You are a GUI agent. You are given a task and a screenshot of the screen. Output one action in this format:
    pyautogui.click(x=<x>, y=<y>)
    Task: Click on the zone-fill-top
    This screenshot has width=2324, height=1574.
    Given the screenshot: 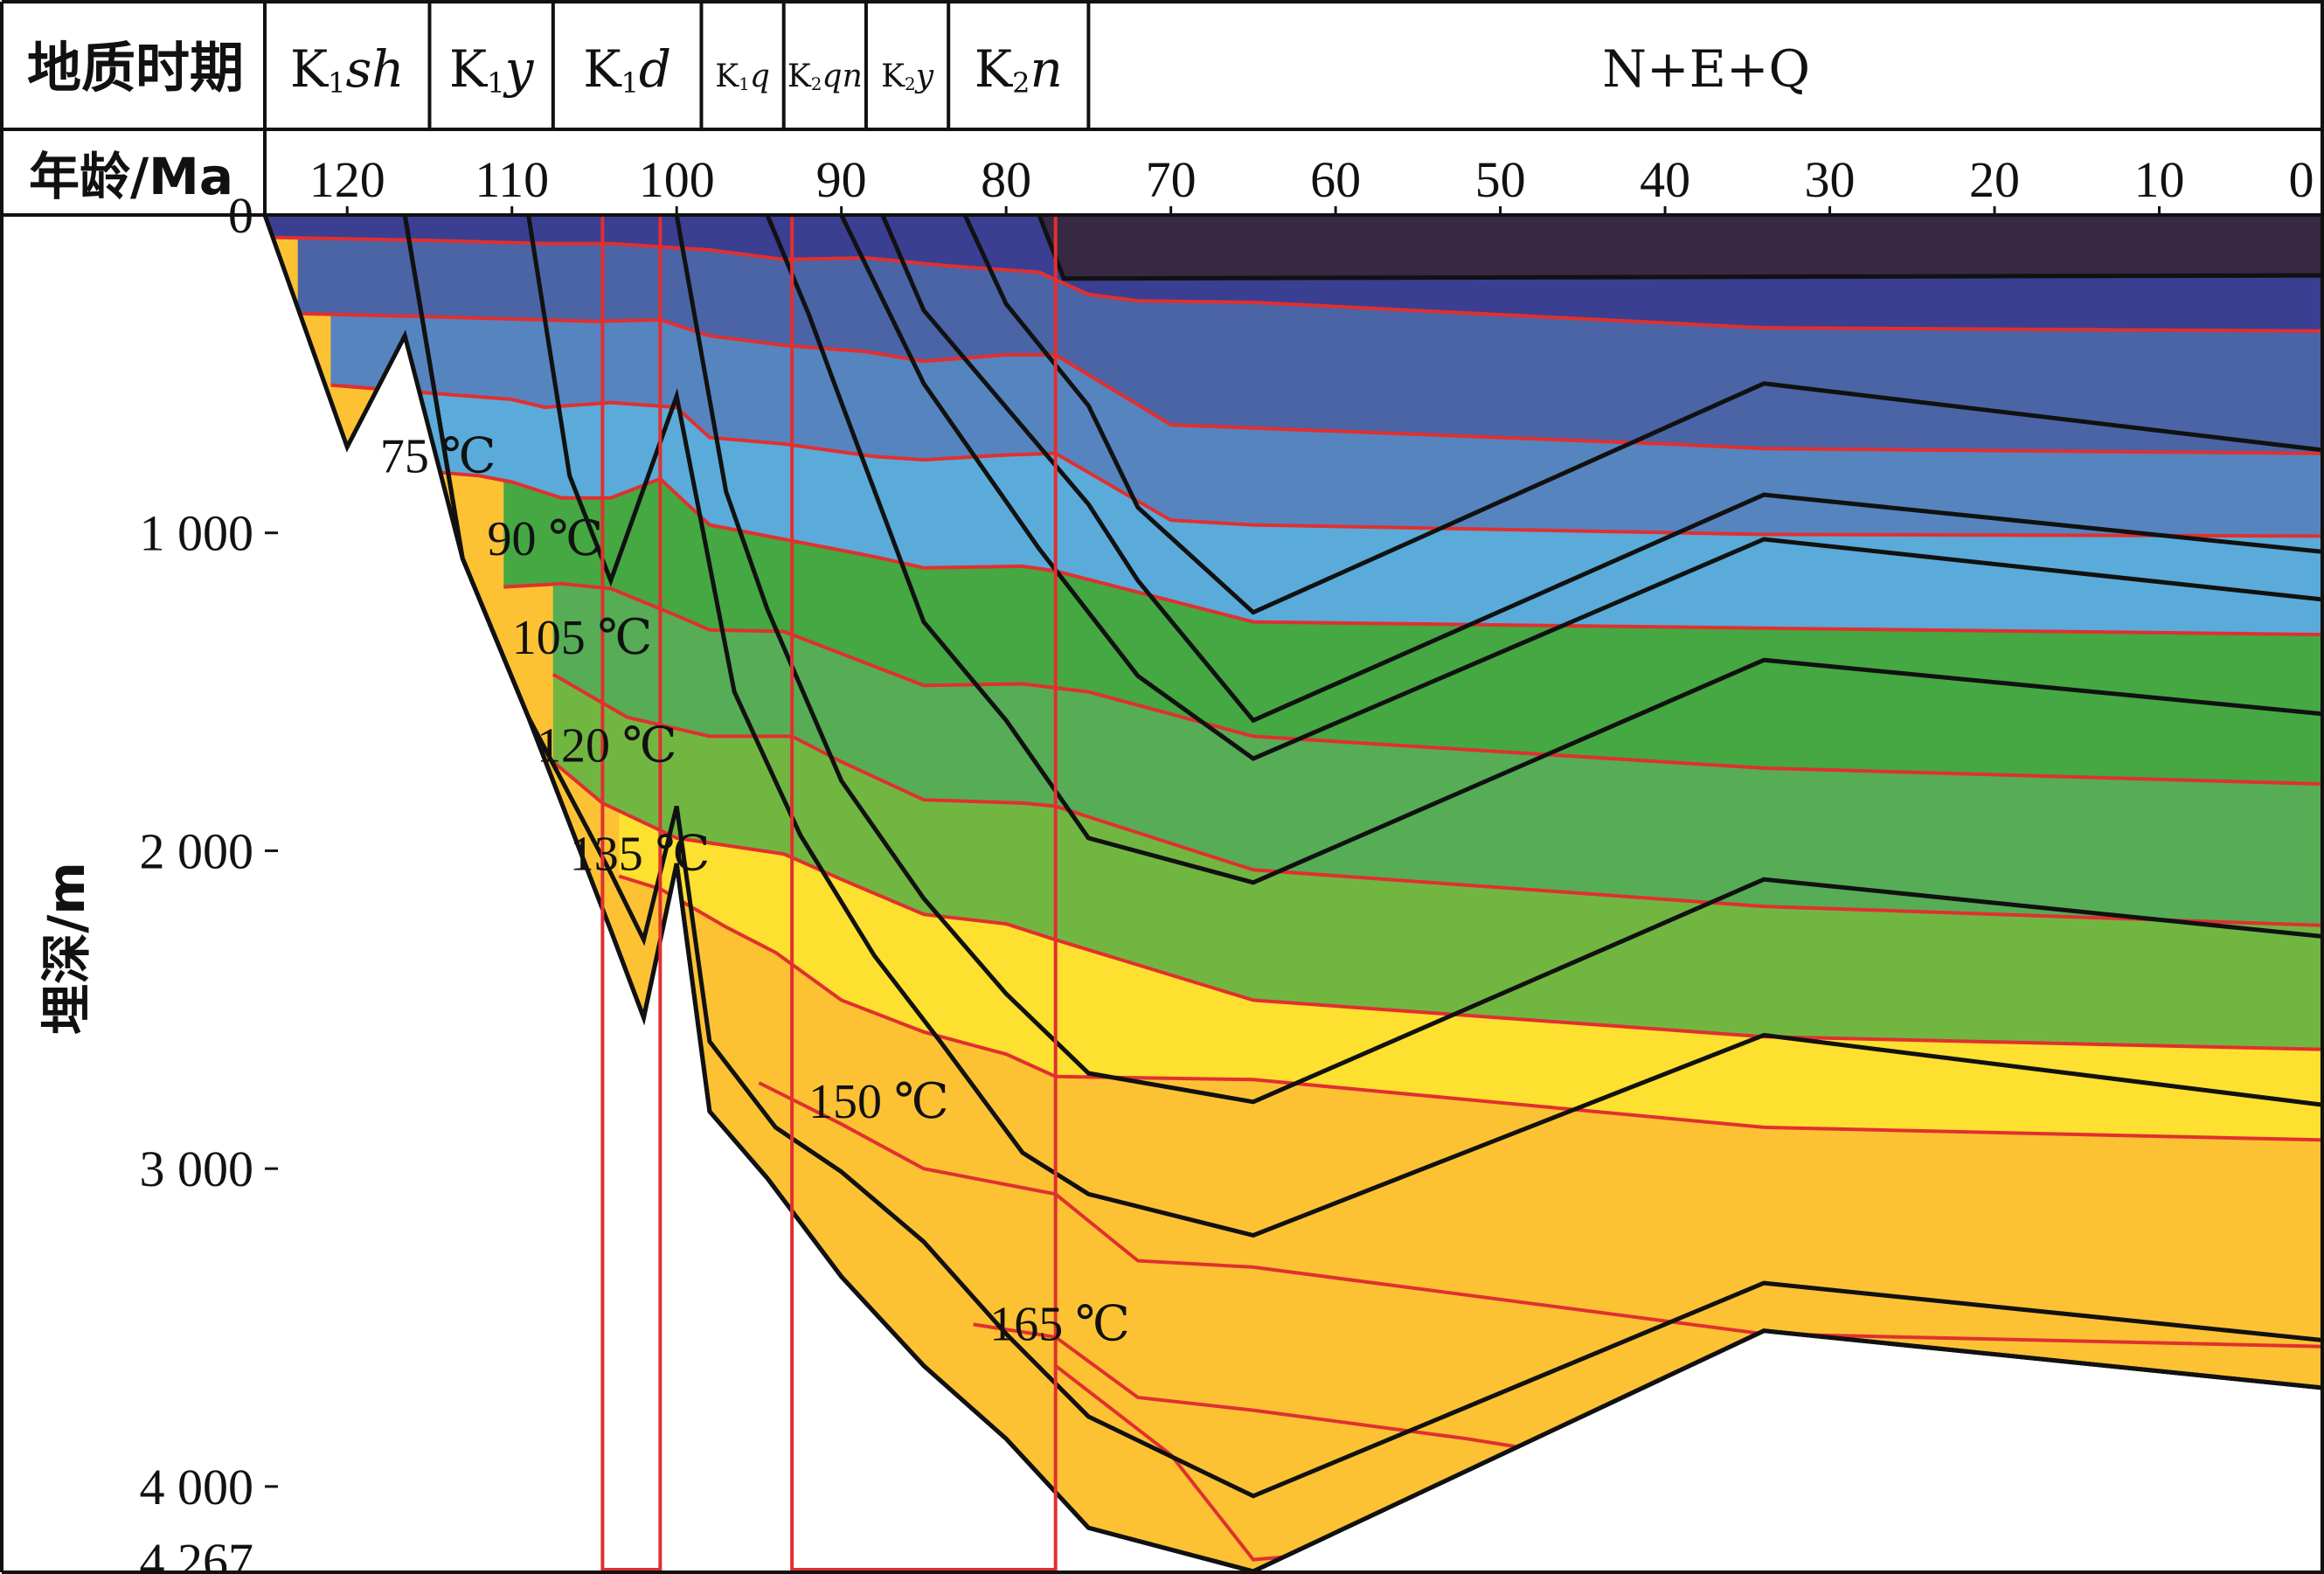 What is the action you would take?
    pyautogui.click(x=1681, y=247)
    